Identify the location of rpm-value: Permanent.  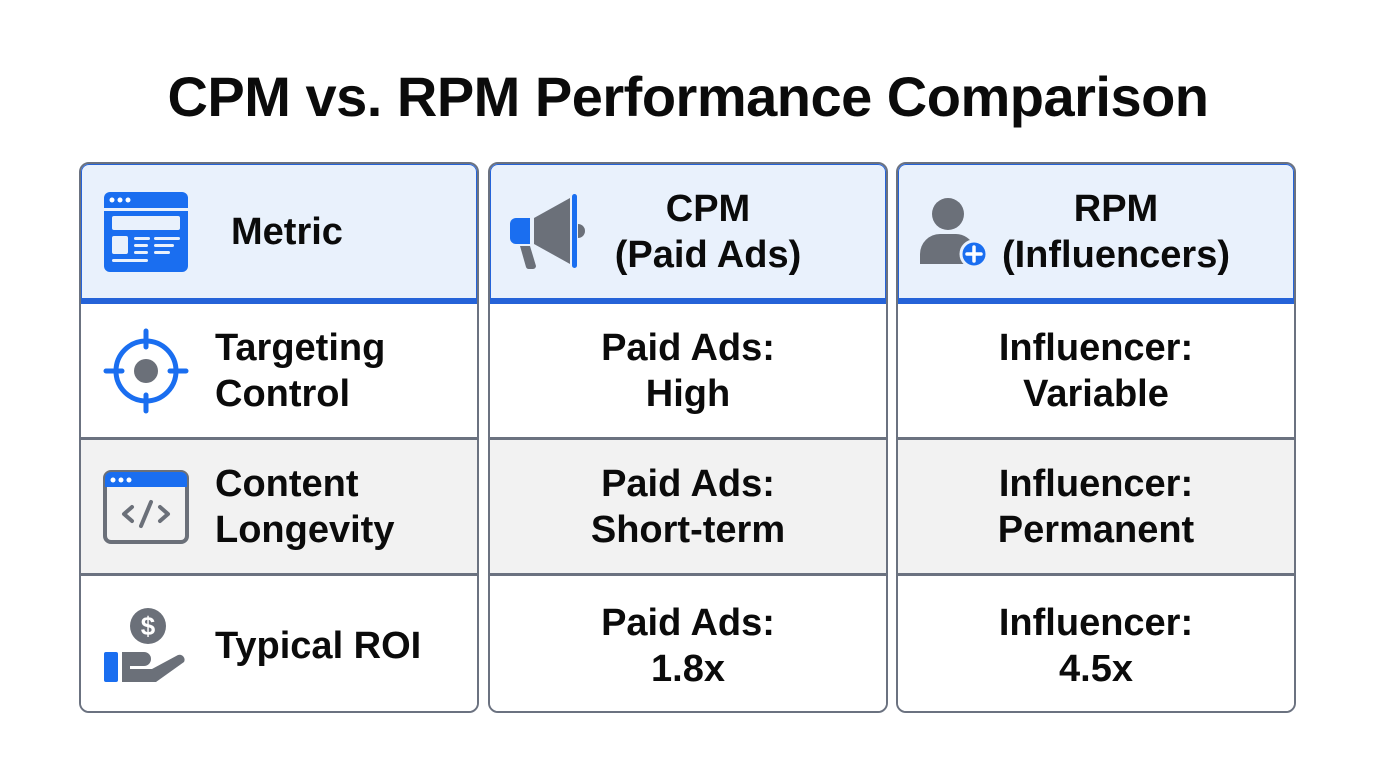
(1096, 529).